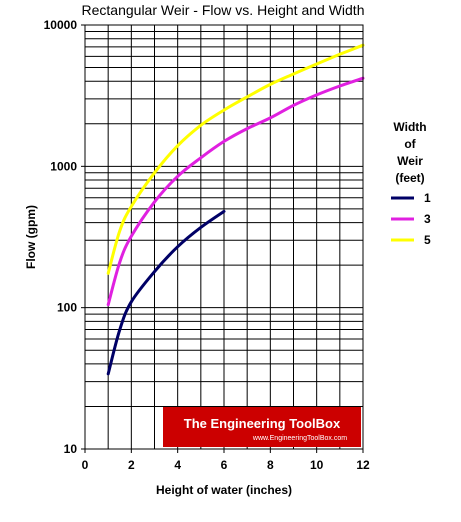 The image size is (461, 522). What do you see at coordinates (131, 465) in the screenshot?
I see `x-tick-label: 2` at bounding box center [131, 465].